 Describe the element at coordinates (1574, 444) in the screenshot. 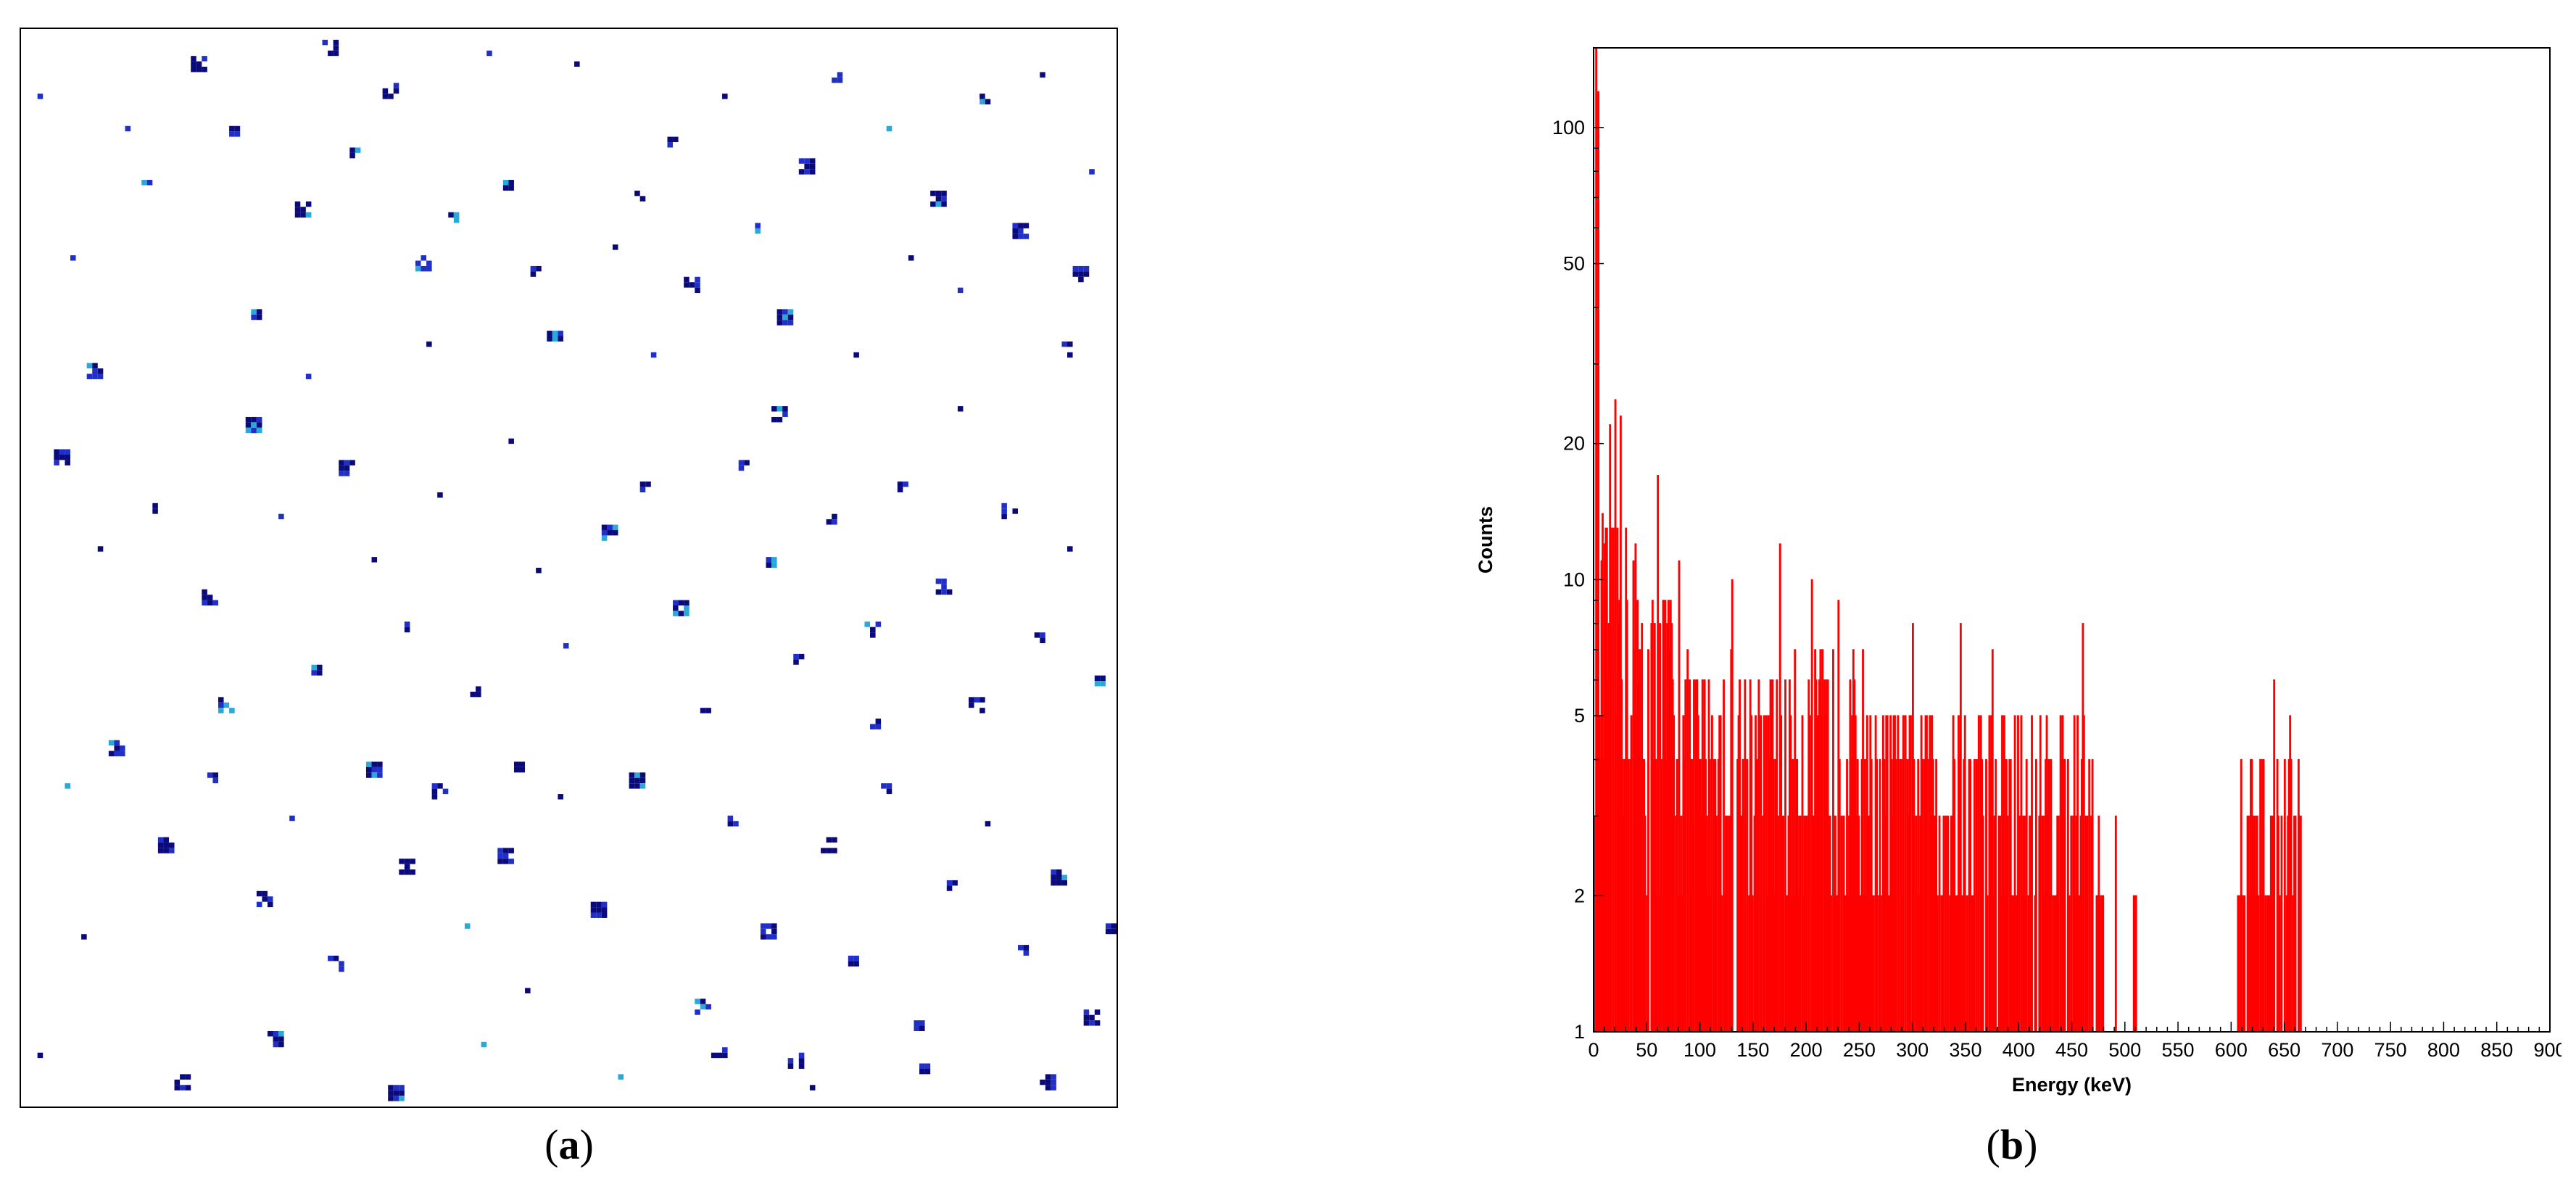

I see `y-tick-label: 20` at that location.